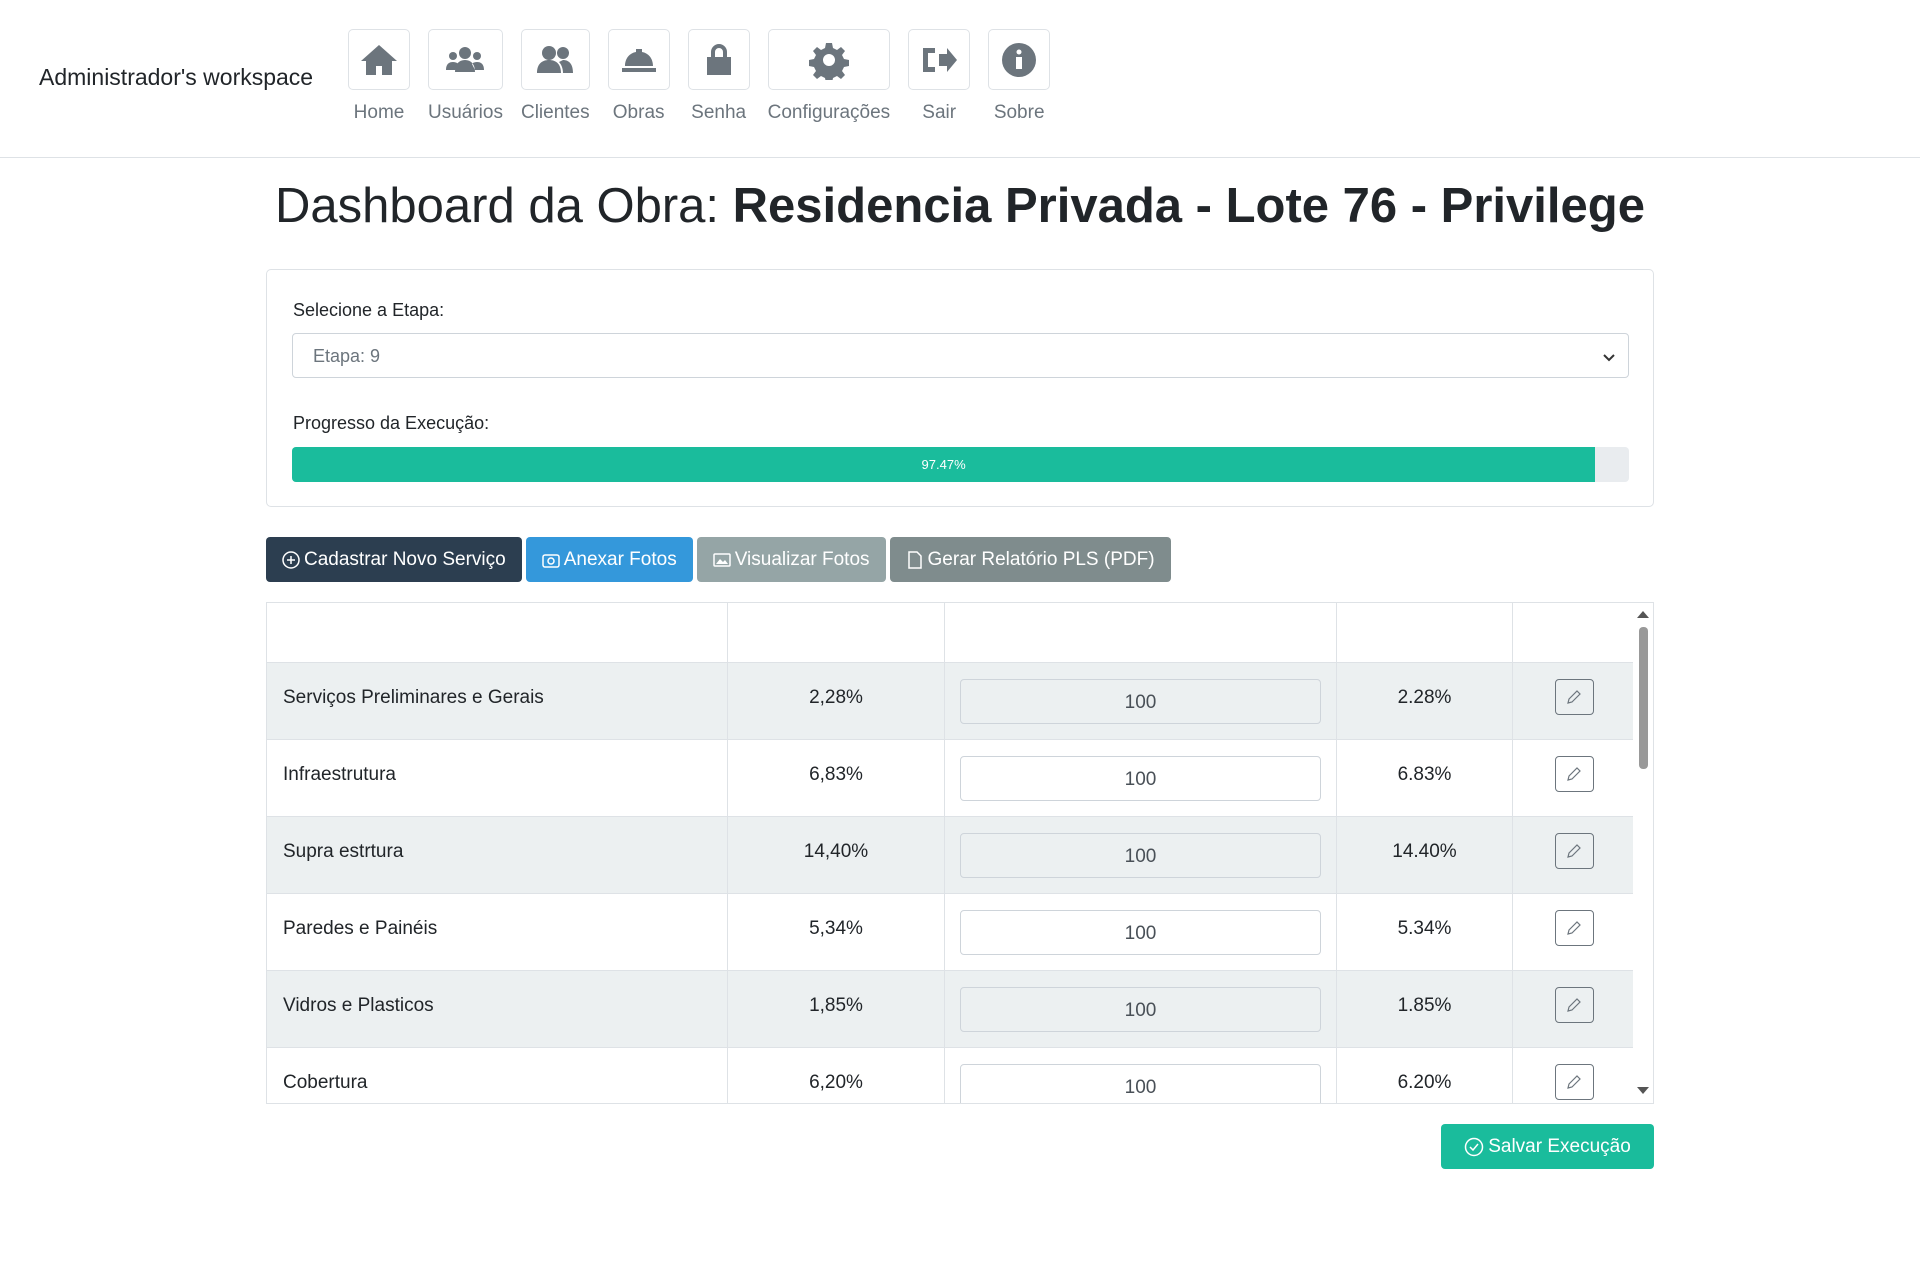 The image size is (1920, 1264). What do you see at coordinates (939, 76) in the screenshot?
I see `nav-item: Sair` at bounding box center [939, 76].